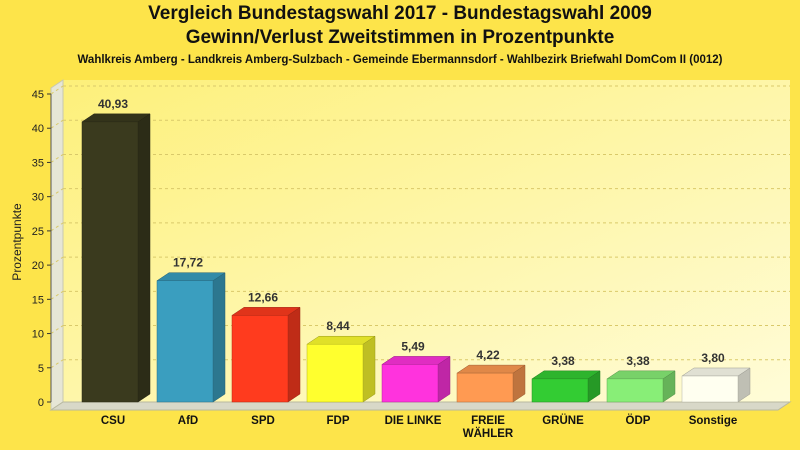 The width and height of the screenshot is (800, 450). I want to click on y-tick-label: 25, so click(38, 232).